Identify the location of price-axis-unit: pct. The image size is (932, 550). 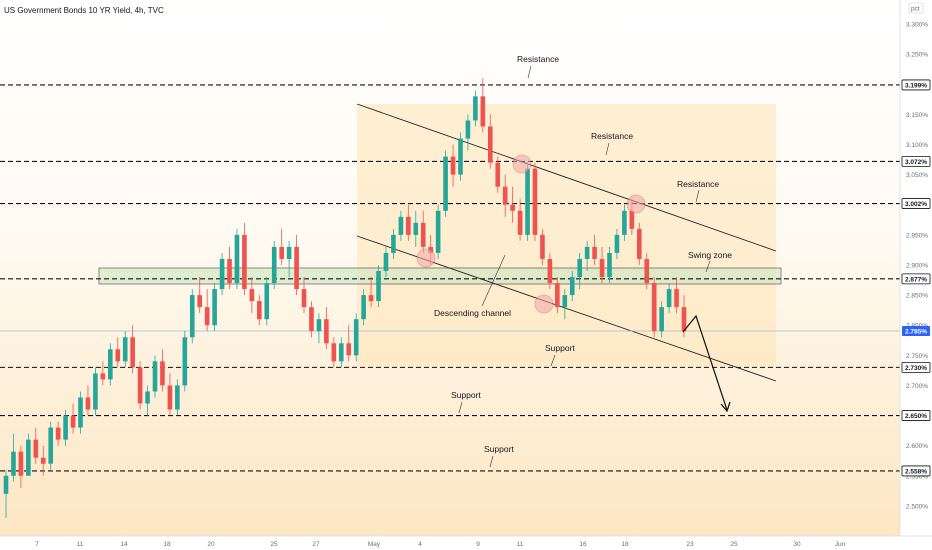
(915, 9).